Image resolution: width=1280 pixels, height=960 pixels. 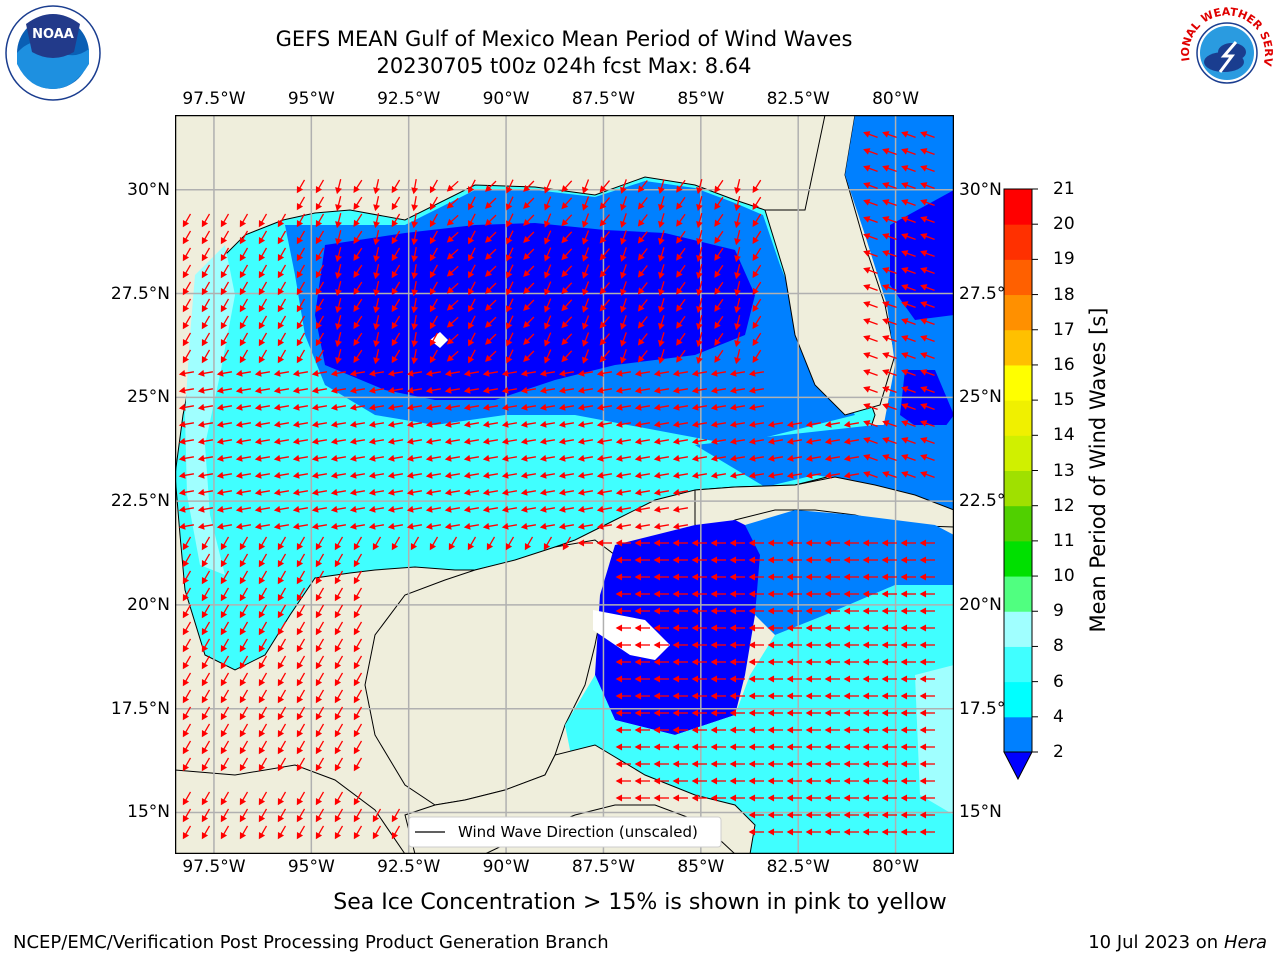 I want to click on colorbar, so click(x=1020, y=484).